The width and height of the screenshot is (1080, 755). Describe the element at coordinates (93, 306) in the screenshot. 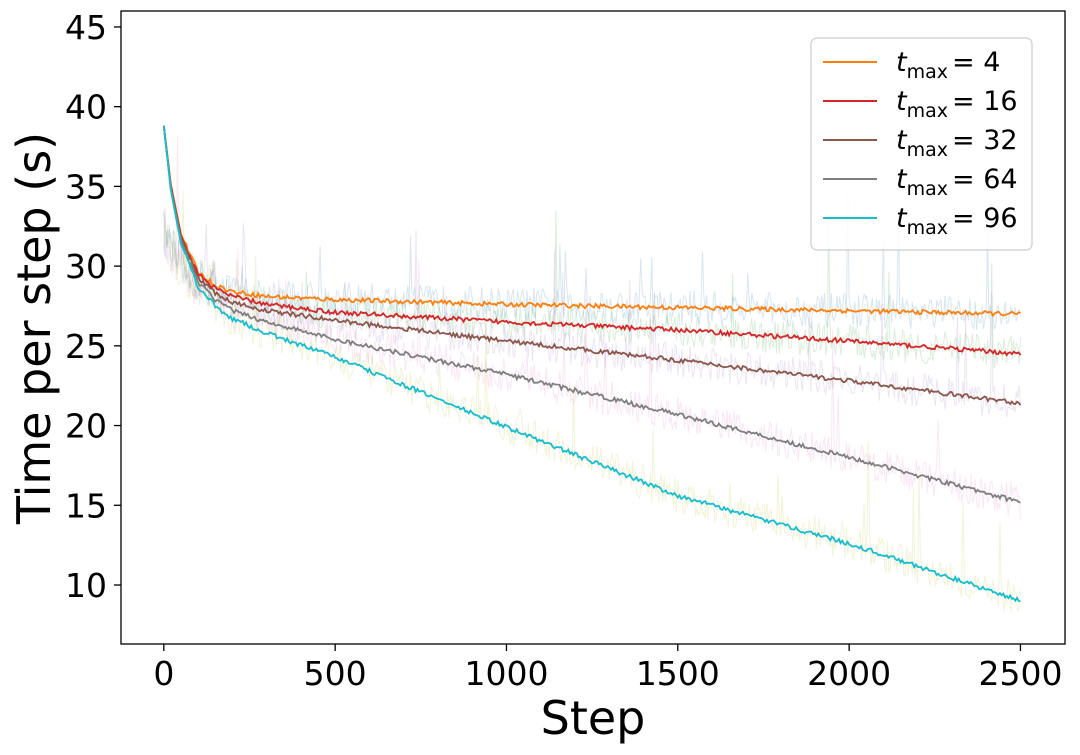

I see `y-axis-ticks: 10 15 20 25 30 35 40 45` at that location.